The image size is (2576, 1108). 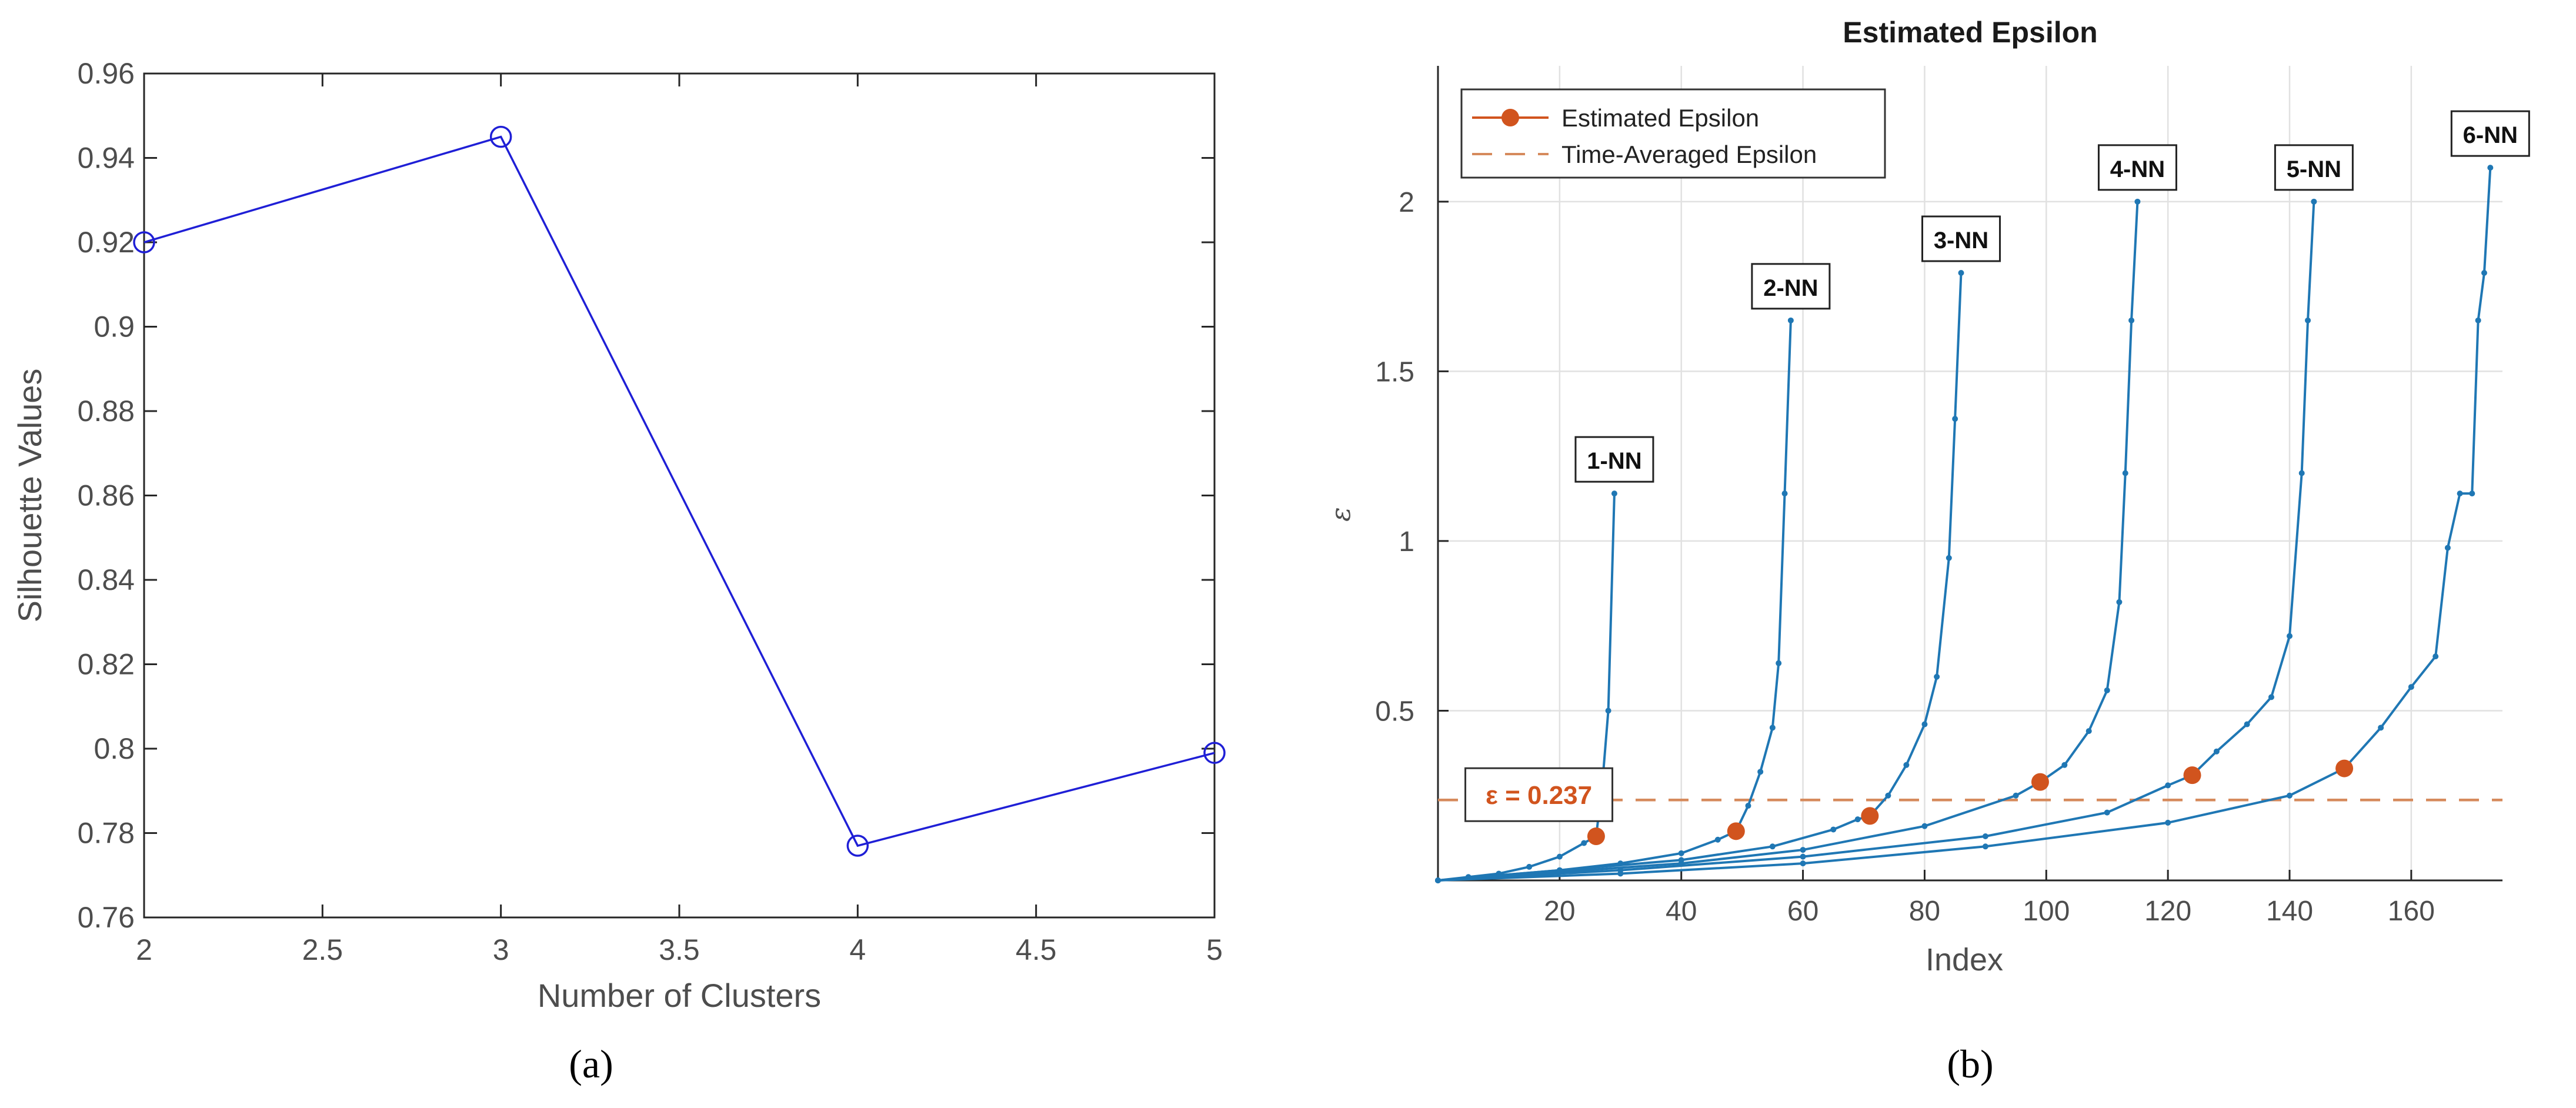 What do you see at coordinates (1394, 372) in the screenshot?
I see `y-tick-label: 1.5` at bounding box center [1394, 372].